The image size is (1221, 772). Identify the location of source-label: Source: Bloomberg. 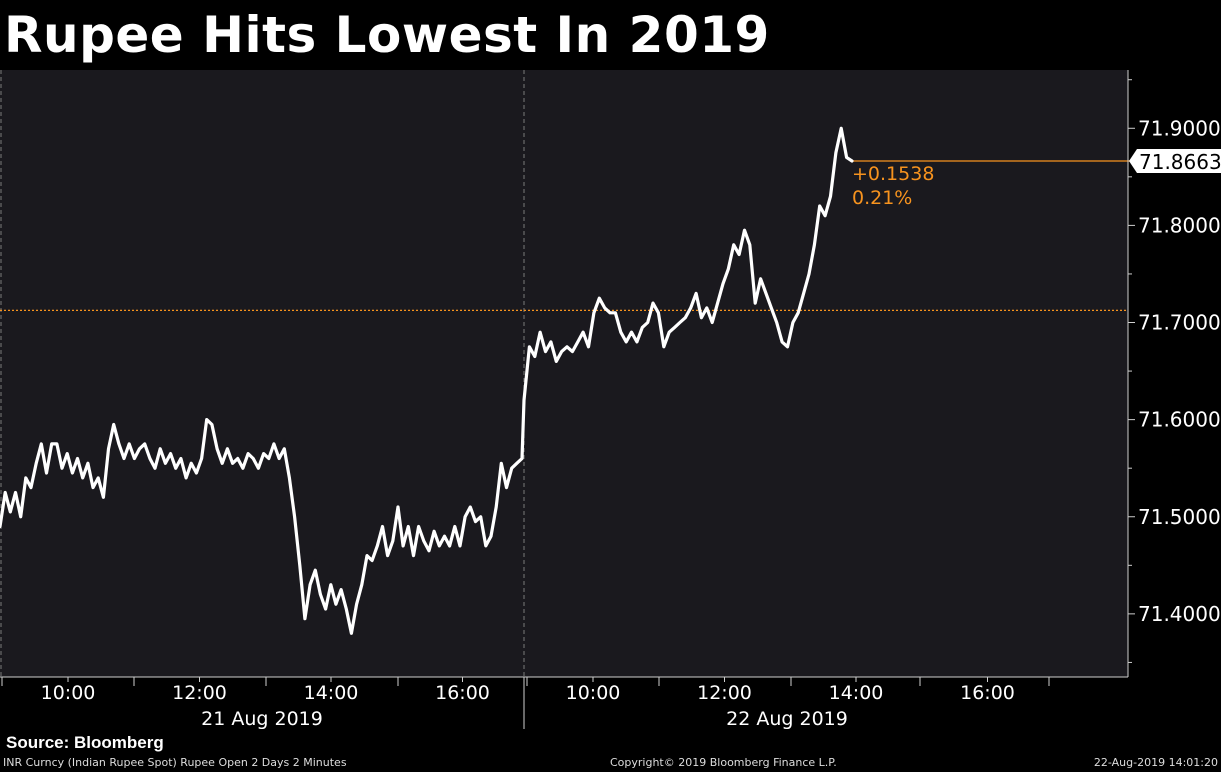
(85, 742).